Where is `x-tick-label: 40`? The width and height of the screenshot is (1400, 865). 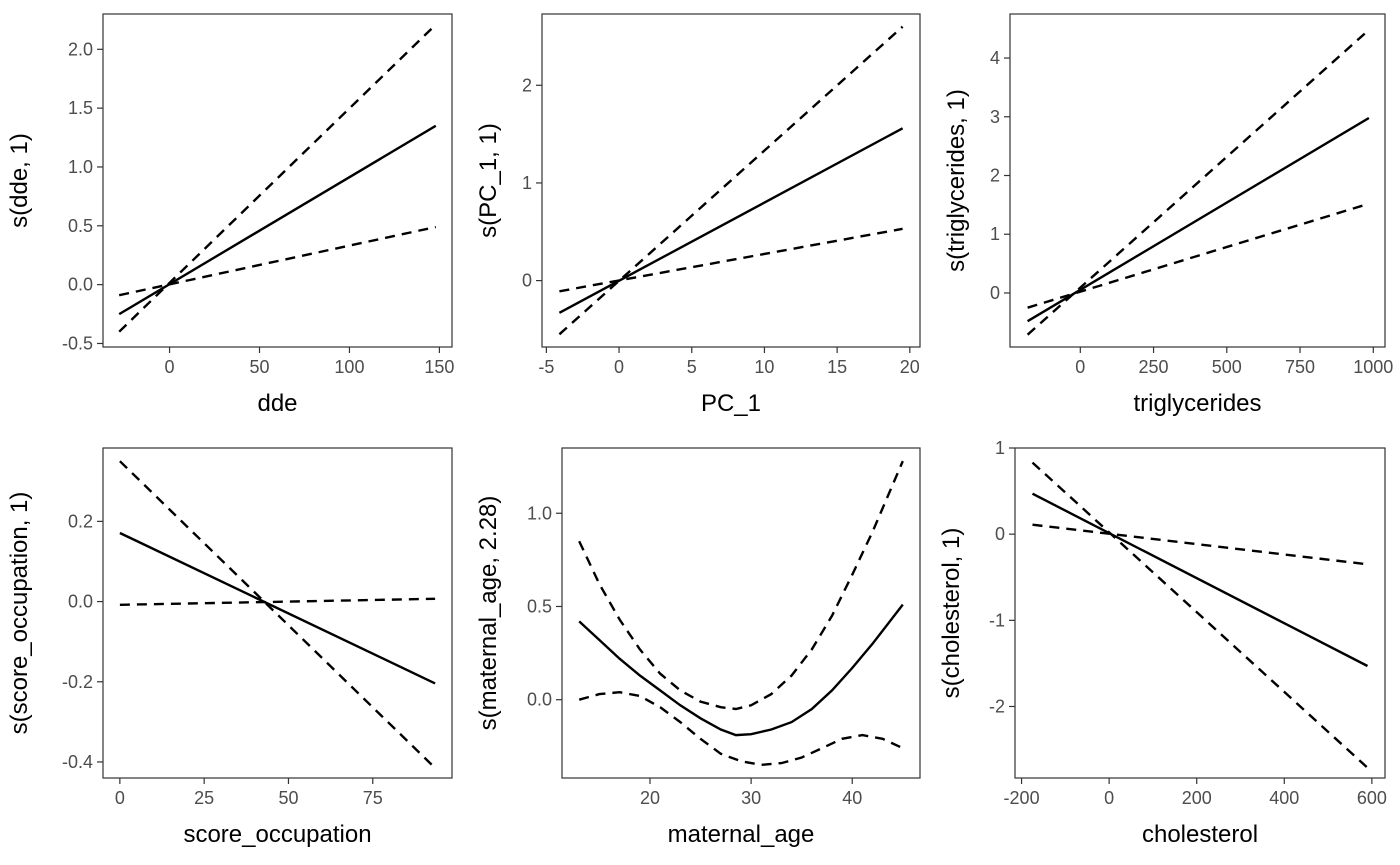 x-tick-label: 40 is located at coordinates (852, 798).